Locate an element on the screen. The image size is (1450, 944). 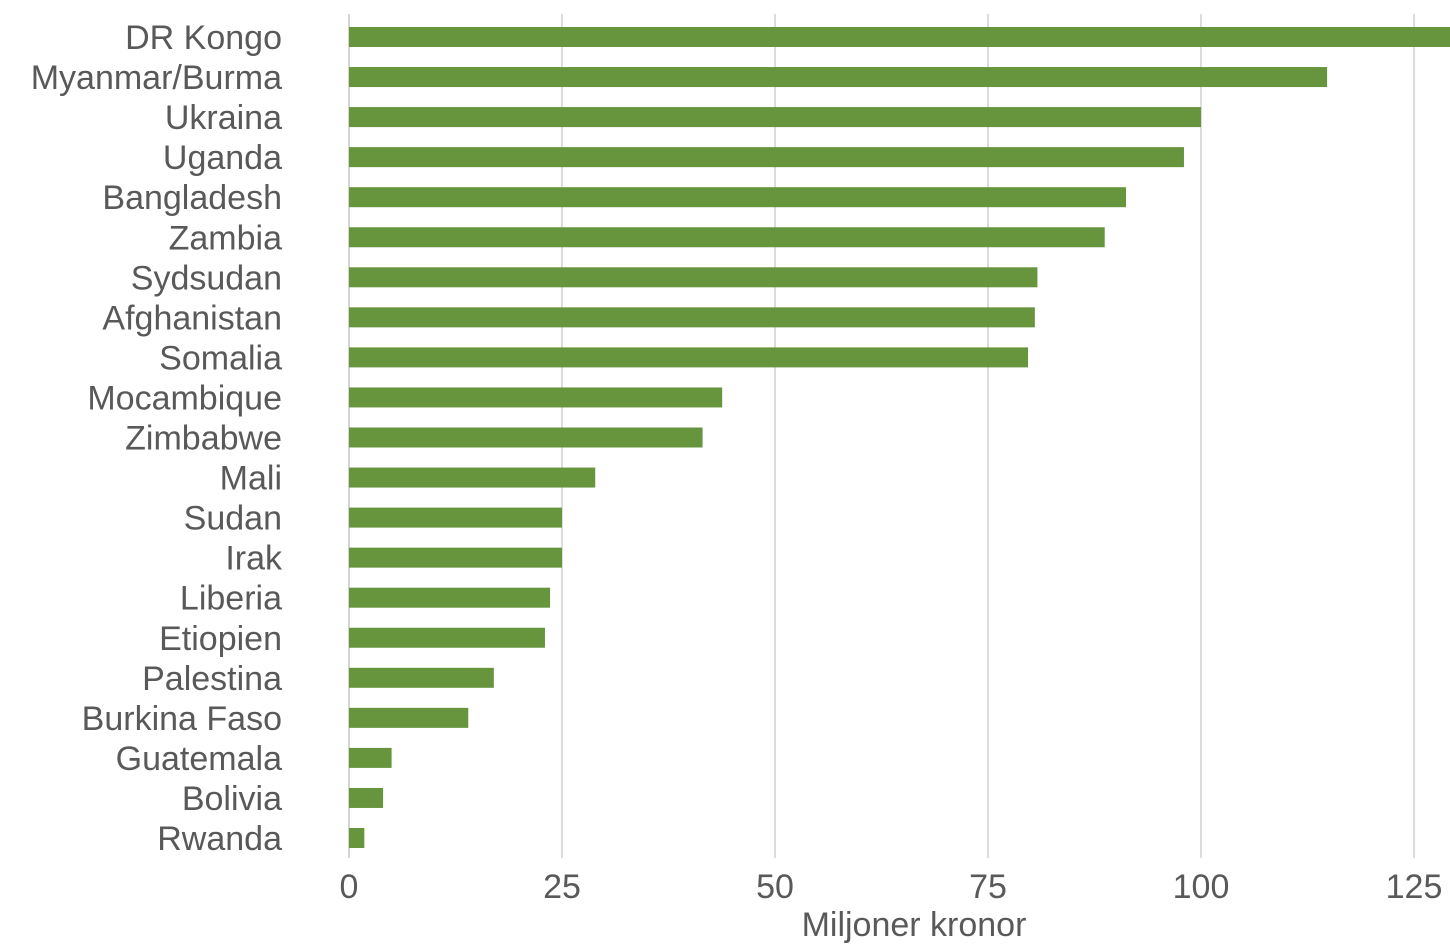
category-label: Rwanda is located at coordinates (219, 839).